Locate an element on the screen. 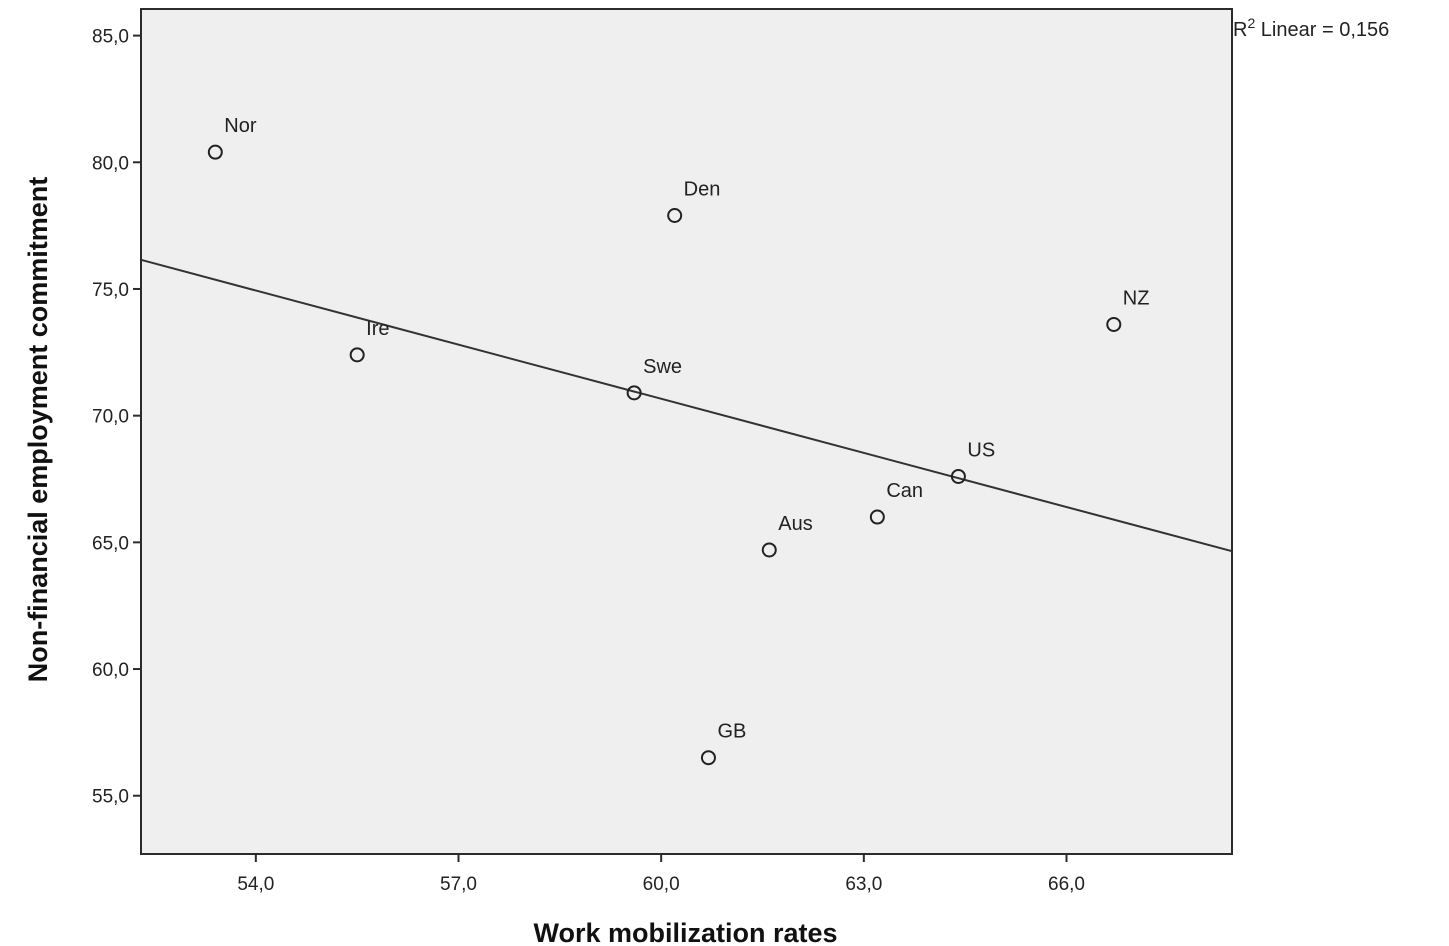 The height and width of the screenshot is (946, 1449). x-tick-label: 66,0 is located at coordinates (1066, 884).